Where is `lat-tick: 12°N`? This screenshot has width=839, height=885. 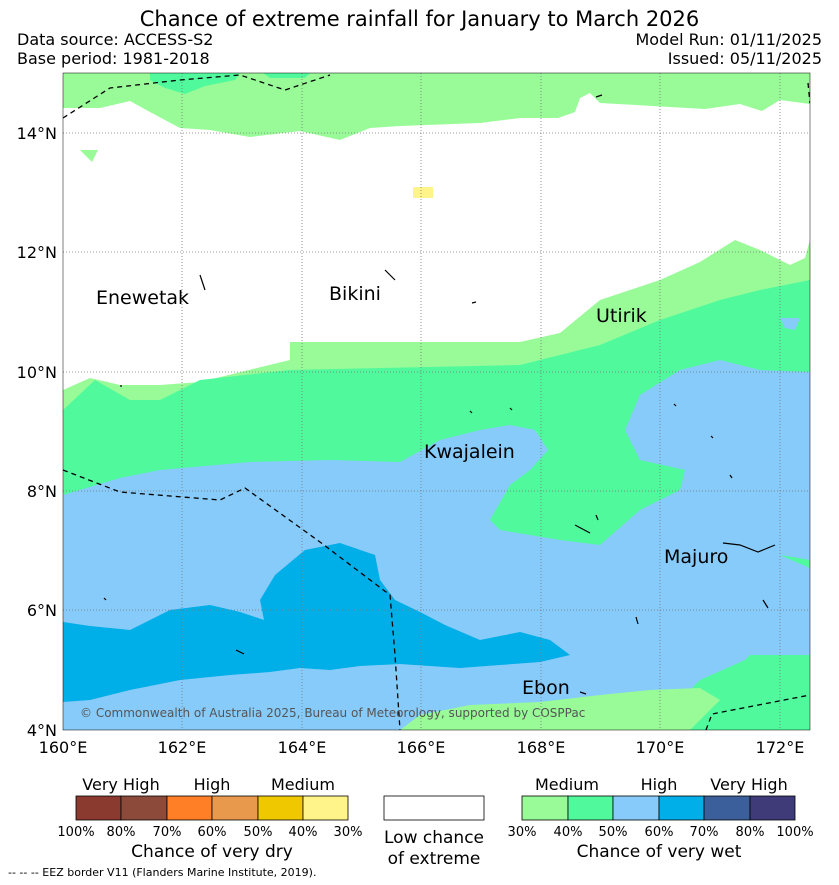 lat-tick: 12°N is located at coordinates (37, 252).